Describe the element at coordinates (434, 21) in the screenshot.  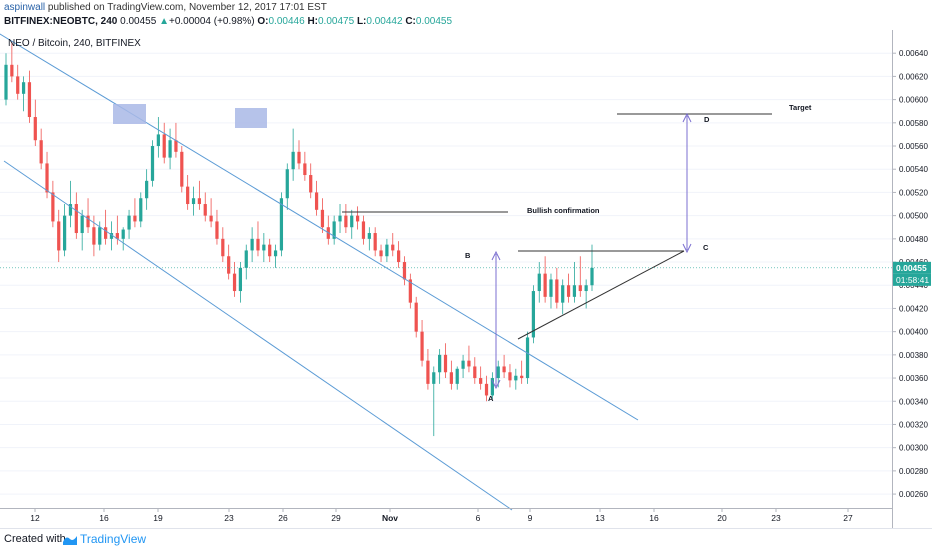
I see `close-value: 0.00455` at that location.